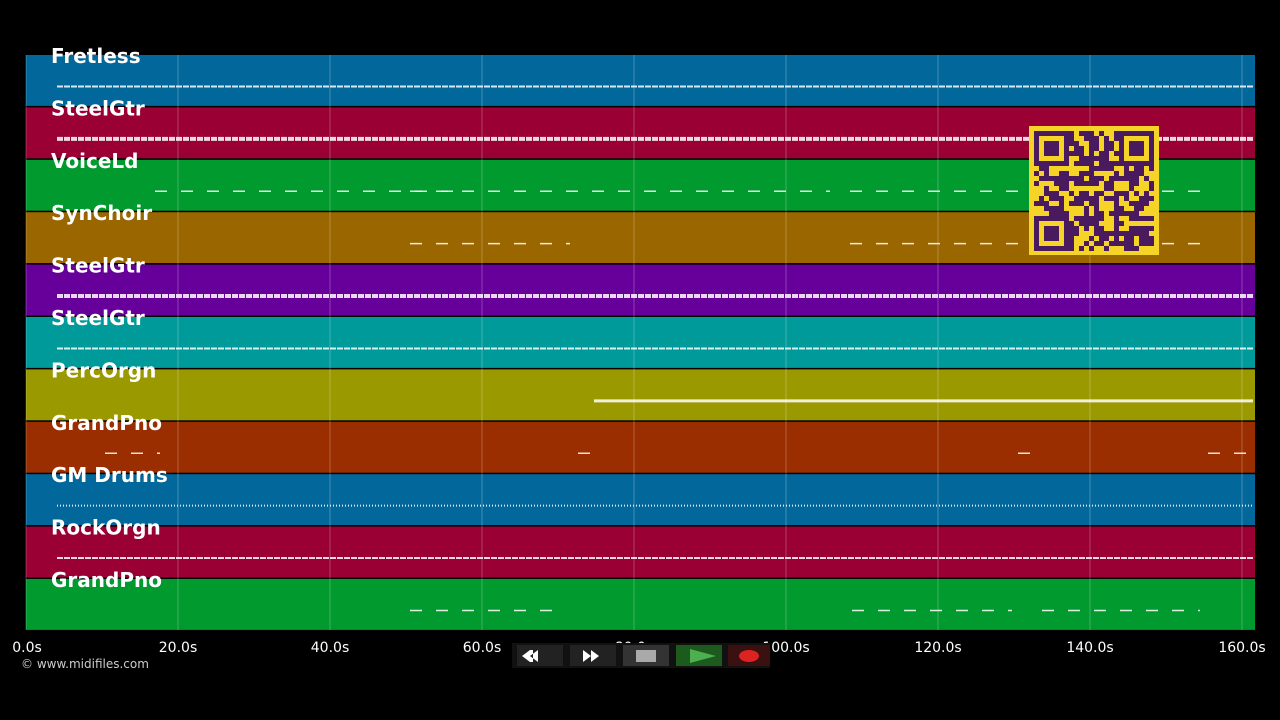 This screenshot has height=720, width=1280. What do you see at coordinates (96, 56) in the screenshot?
I see `track-name: Fretless` at bounding box center [96, 56].